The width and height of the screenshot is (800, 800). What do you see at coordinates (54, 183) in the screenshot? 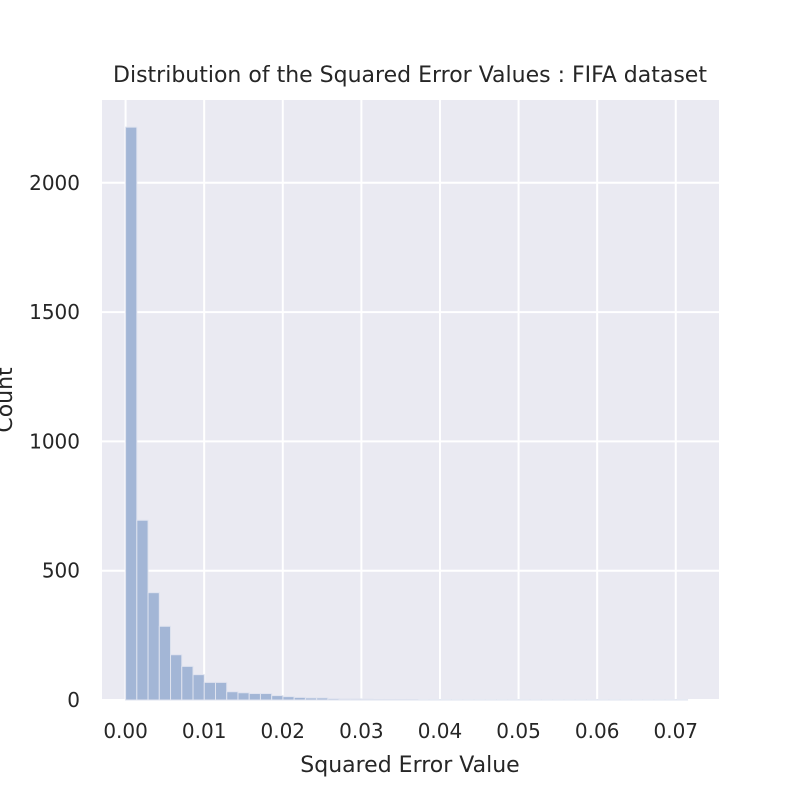
I see `y-tick-label: 2000` at bounding box center [54, 183].